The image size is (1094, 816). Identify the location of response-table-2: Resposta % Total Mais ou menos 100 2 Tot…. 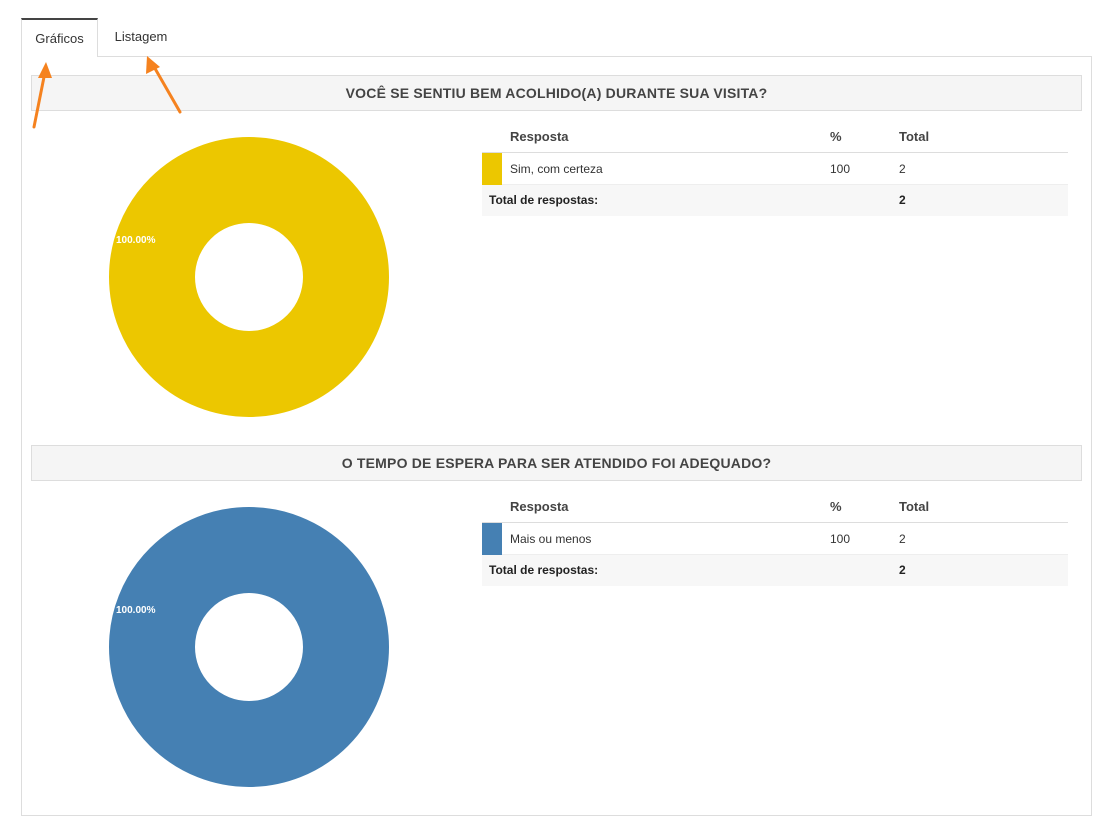
(775, 538).